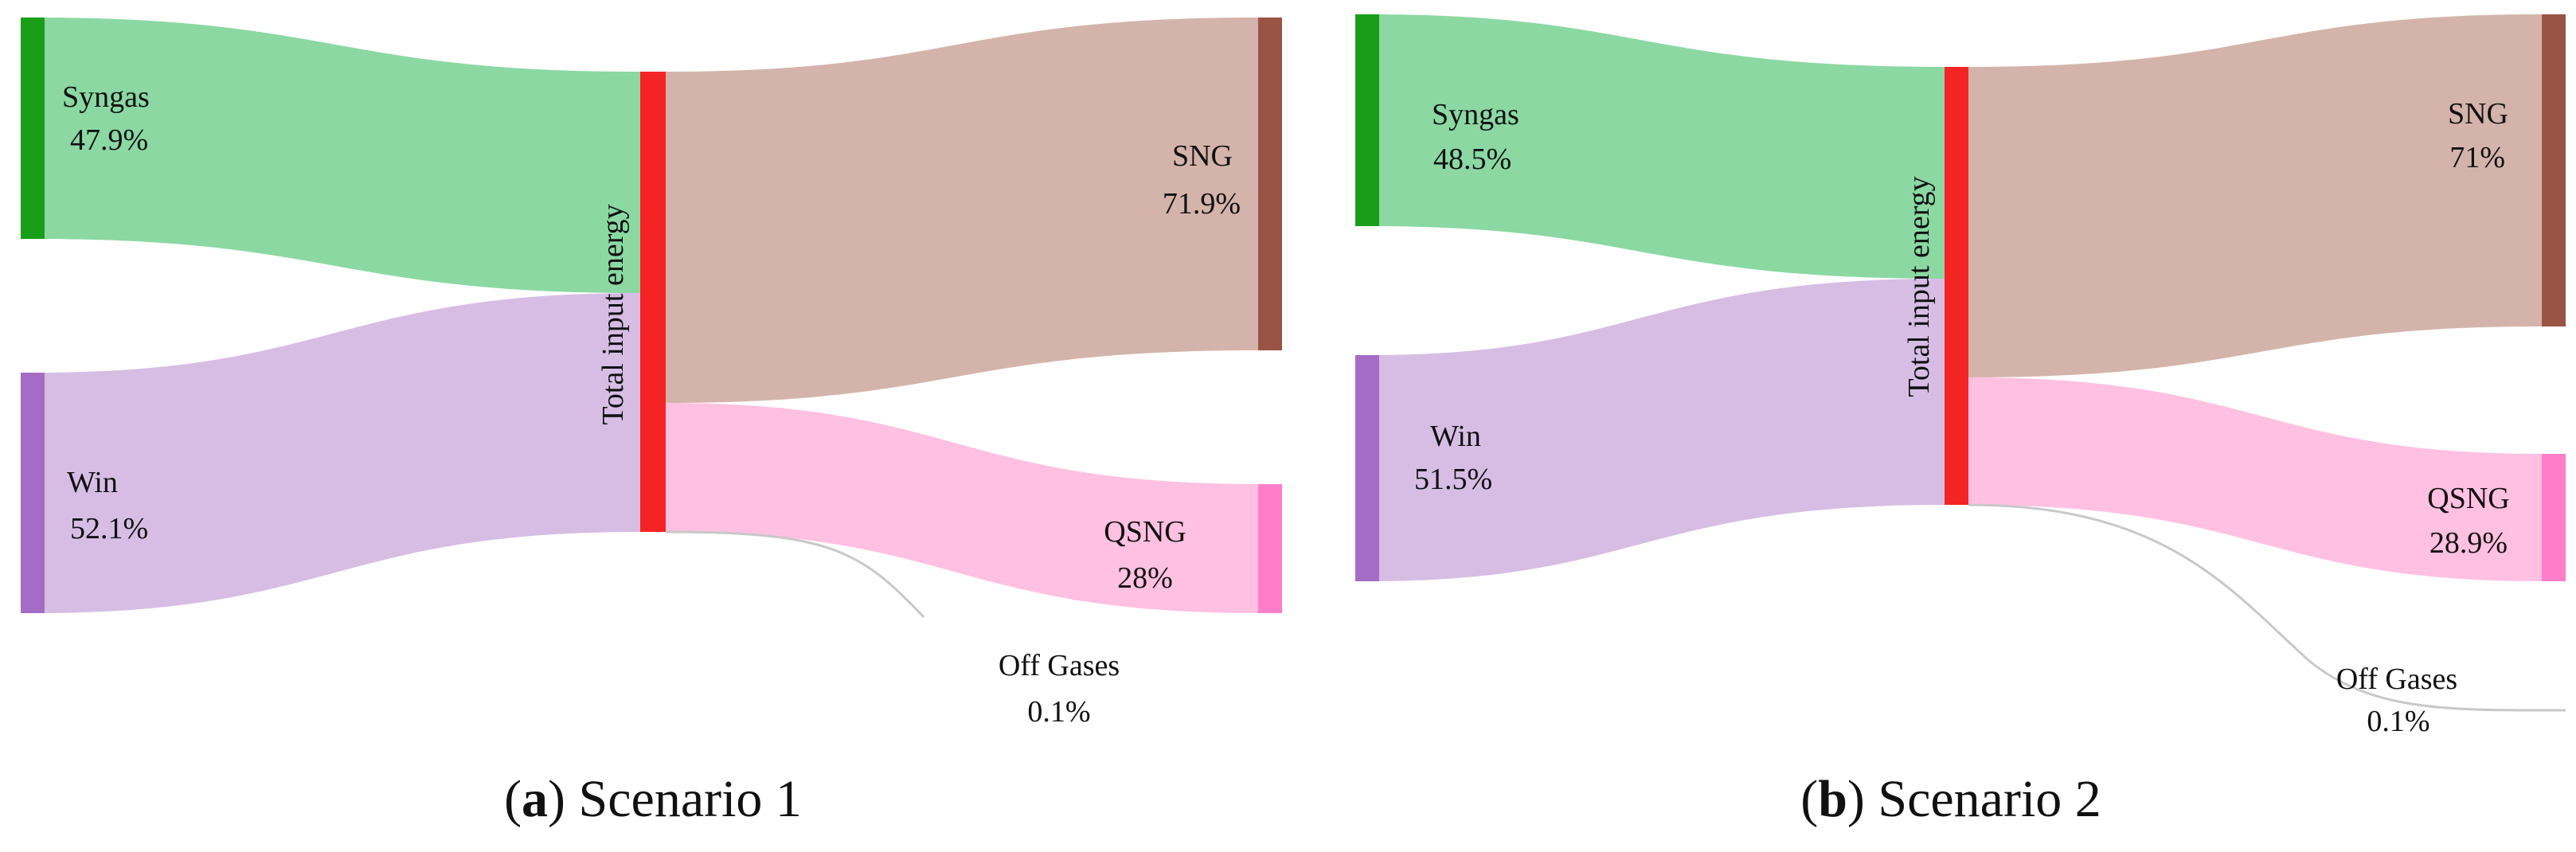  Describe the element at coordinates (535, 799) in the screenshot. I see `caption-a-letter: a` at that location.